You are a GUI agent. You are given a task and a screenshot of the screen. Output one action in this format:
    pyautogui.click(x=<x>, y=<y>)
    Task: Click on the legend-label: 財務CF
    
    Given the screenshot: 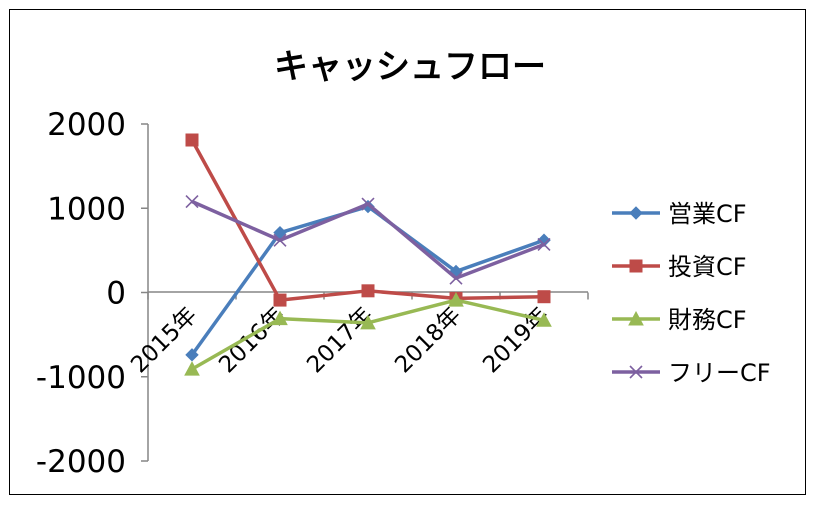 What is the action you would take?
    pyautogui.click(x=707, y=320)
    